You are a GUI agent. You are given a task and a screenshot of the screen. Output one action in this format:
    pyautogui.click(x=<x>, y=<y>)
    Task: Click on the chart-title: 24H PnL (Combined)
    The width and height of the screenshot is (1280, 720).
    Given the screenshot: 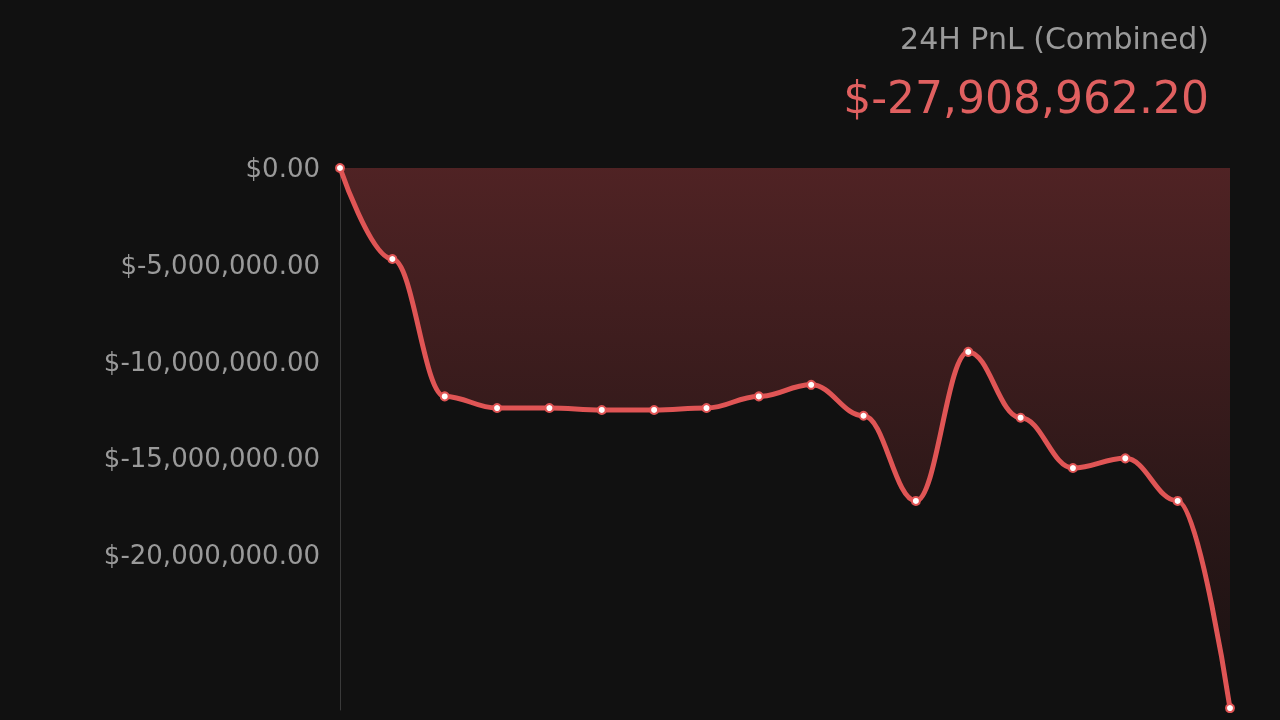 What is the action you would take?
    pyautogui.click(x=1054, y=38)
    